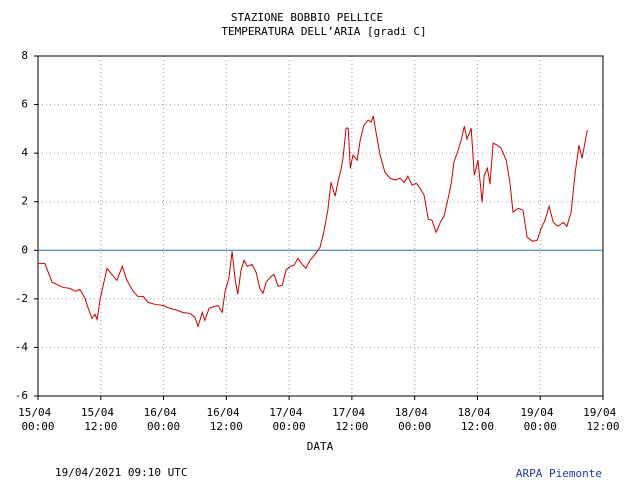 This screenshot has width=640, height=480. Describe the element at coordinates (320, 446) in the screenshot. I see `x-axis-label: DATA` at that location.